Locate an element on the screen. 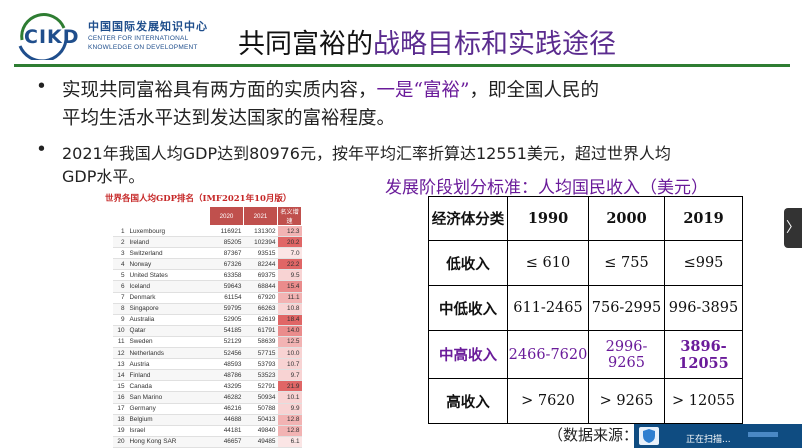 The image size is (802, 448). class-row-label: 中低收入 is located at coordinates (468, 308).